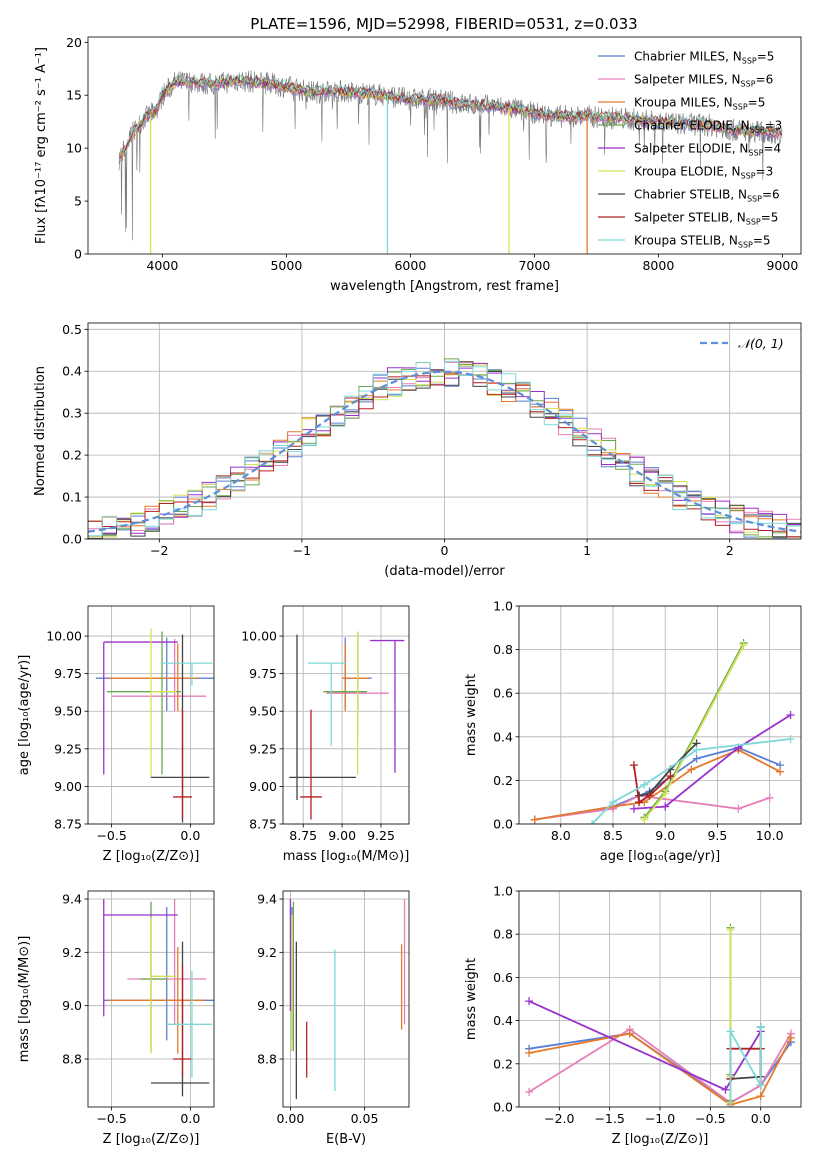  What do you see at coordinates (761, 343) in the screenshot?
I see `legend-label: 𝒩(0, 1)` at bounding box center [761, 343].